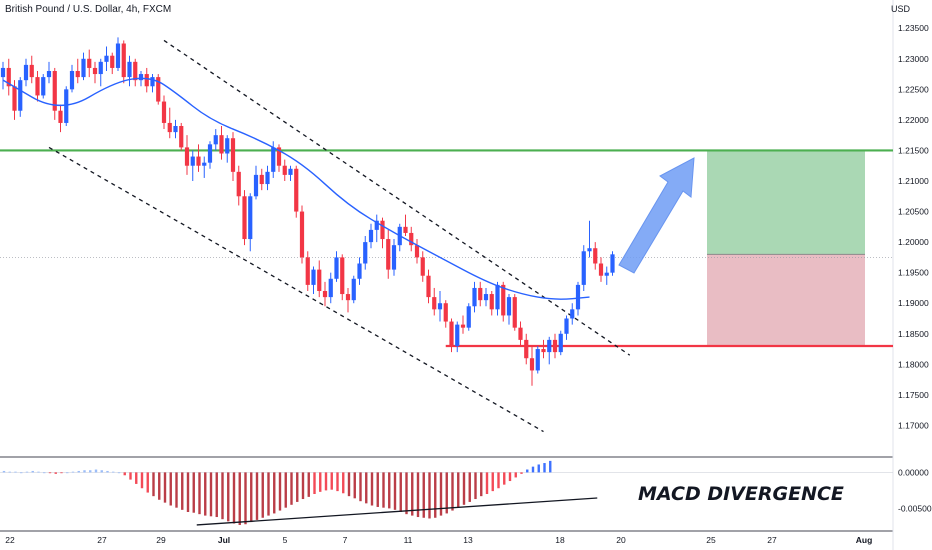  Describe the element at coordinates (913, 150) in the screenshot. I see `price-tick-label: 1.21500` at that location.